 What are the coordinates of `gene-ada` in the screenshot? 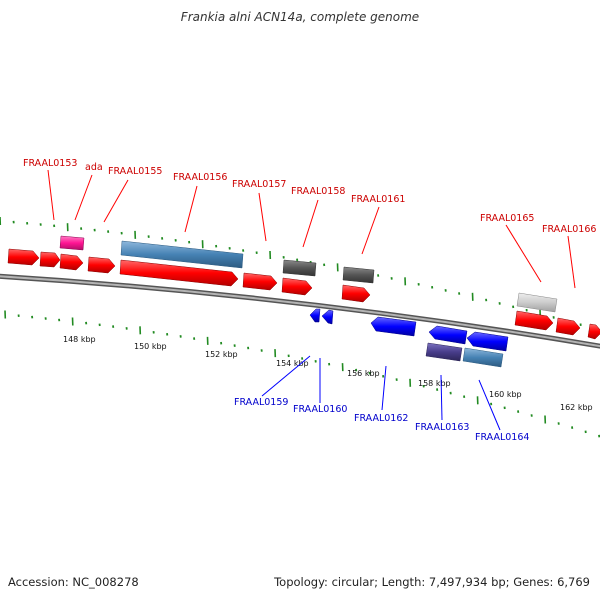 It's located at (71, 262).